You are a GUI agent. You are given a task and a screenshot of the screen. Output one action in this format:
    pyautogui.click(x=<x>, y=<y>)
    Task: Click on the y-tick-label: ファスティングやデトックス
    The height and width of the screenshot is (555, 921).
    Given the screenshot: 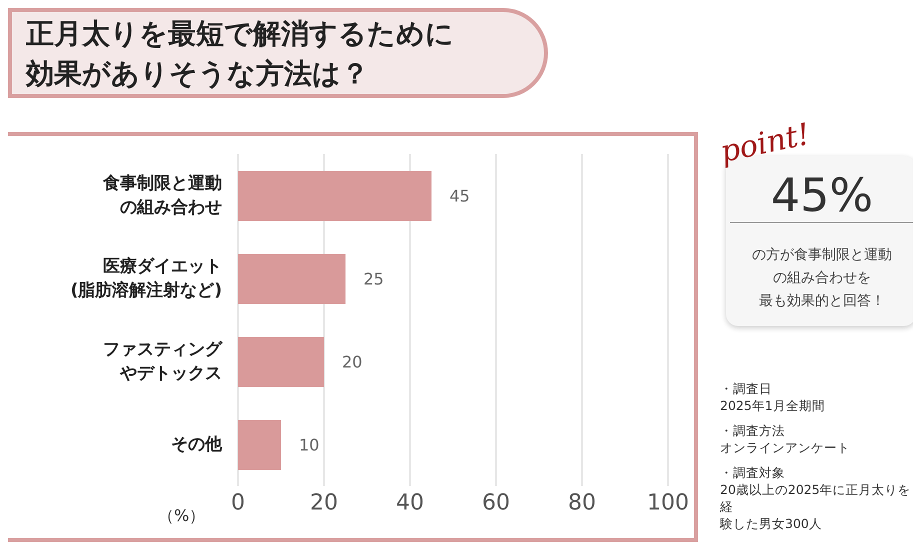 What is the action you would take?
    pyautogui.click(x=163, y=361)
    